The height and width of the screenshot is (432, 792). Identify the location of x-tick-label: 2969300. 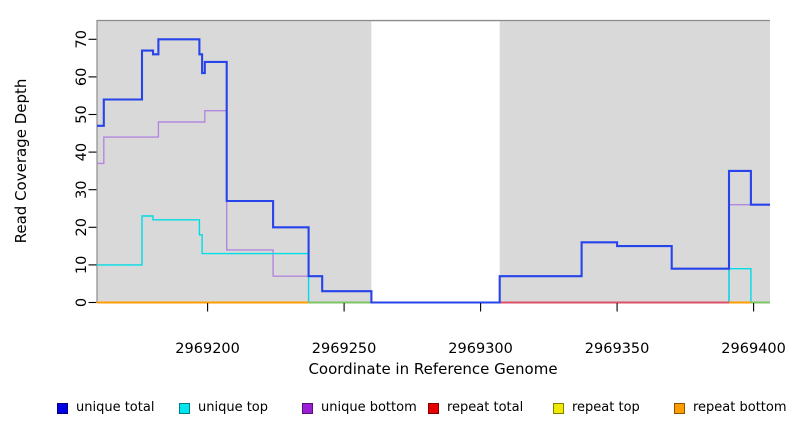
(480, 349).